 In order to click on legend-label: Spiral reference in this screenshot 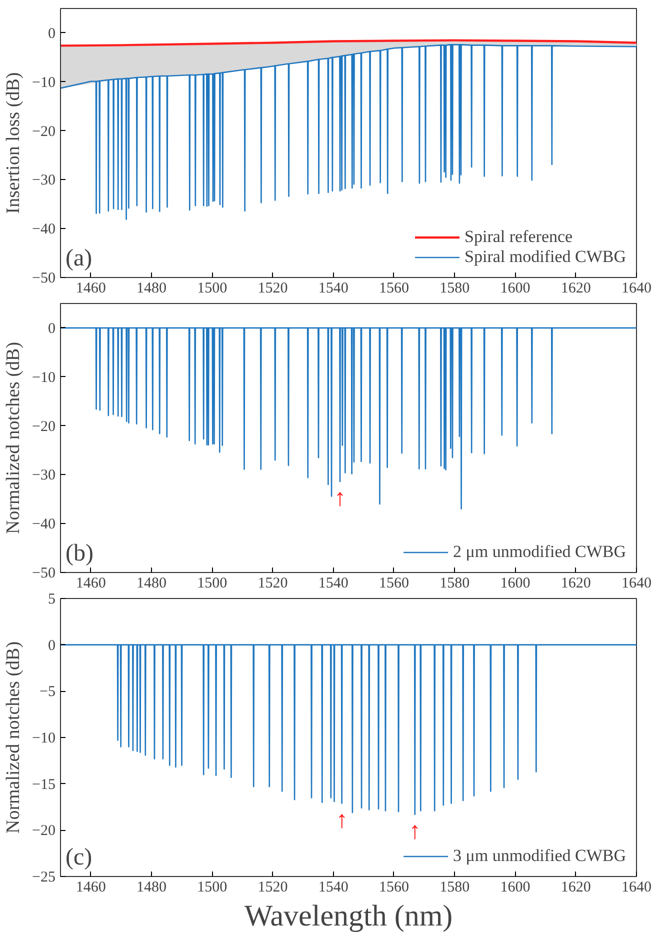, I will do `click(518, 237)`.